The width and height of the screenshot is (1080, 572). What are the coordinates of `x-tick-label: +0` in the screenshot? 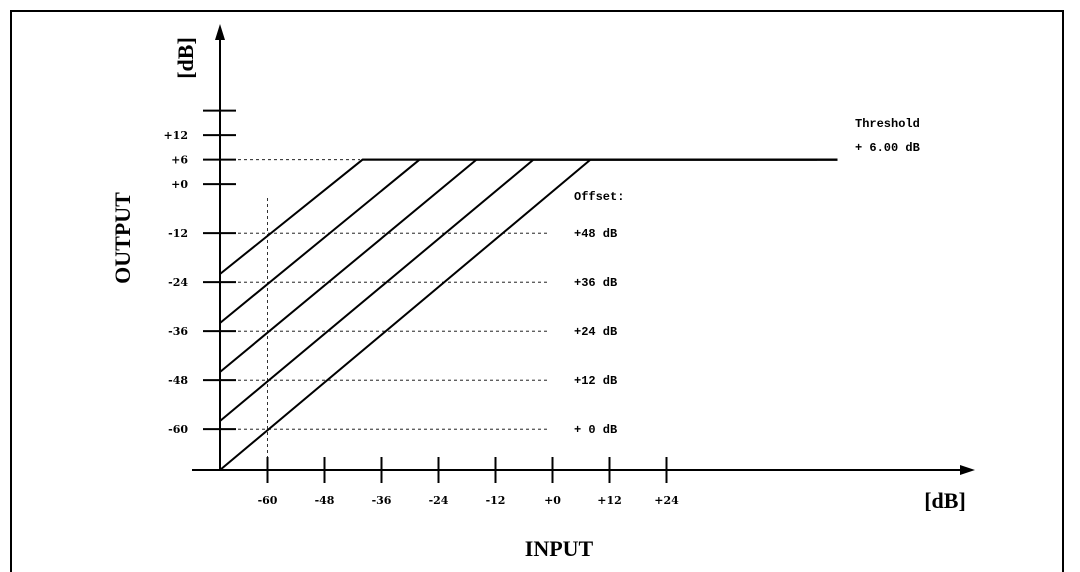 It's located at (552, 500).